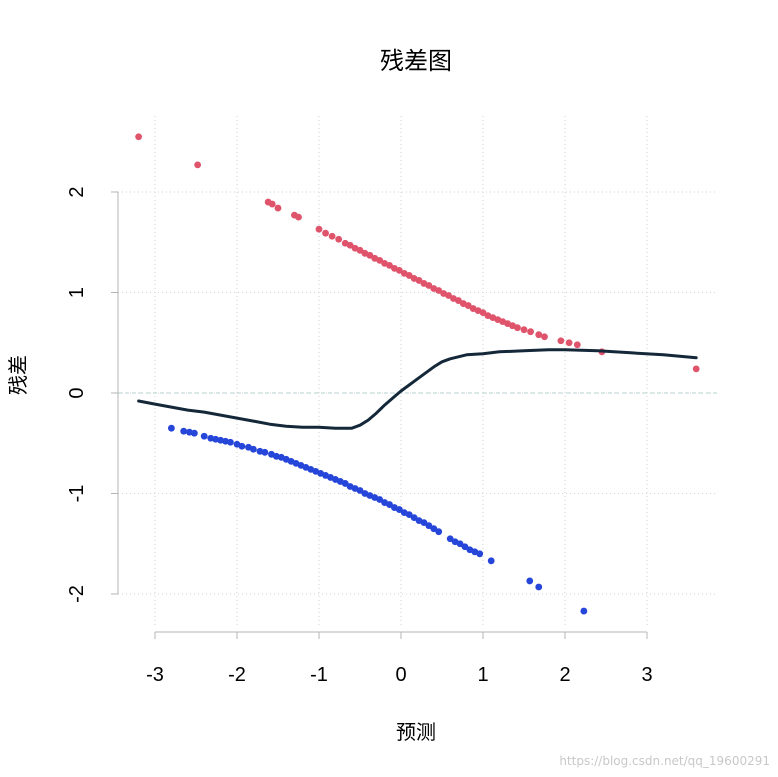  Describe the element at coordinates (646, 675) in the screenshot. I see `x-tick-label: 3` at that location.